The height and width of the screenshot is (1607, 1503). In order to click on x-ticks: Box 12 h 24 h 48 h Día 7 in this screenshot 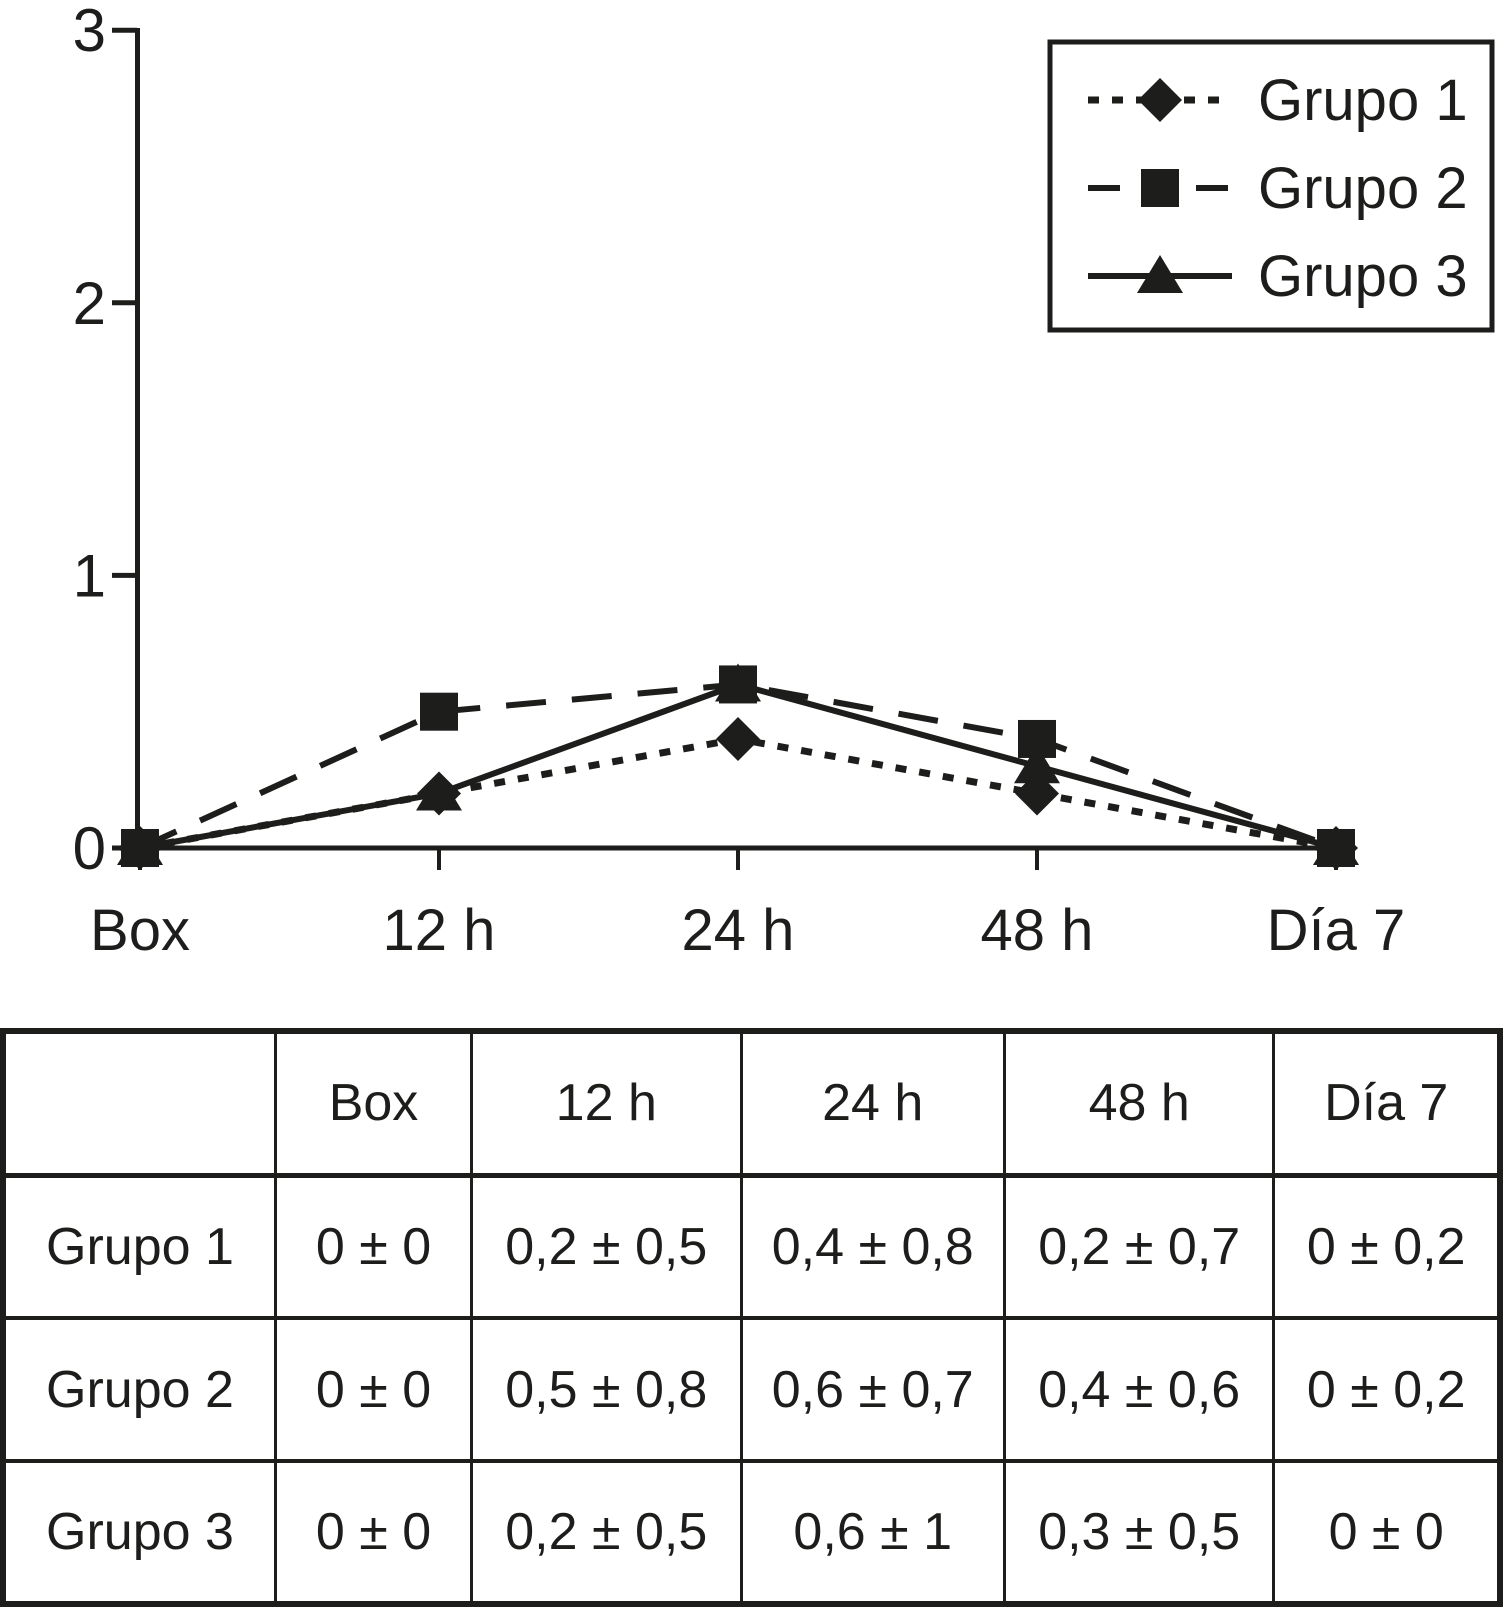, I will do `click(747, 905)`.